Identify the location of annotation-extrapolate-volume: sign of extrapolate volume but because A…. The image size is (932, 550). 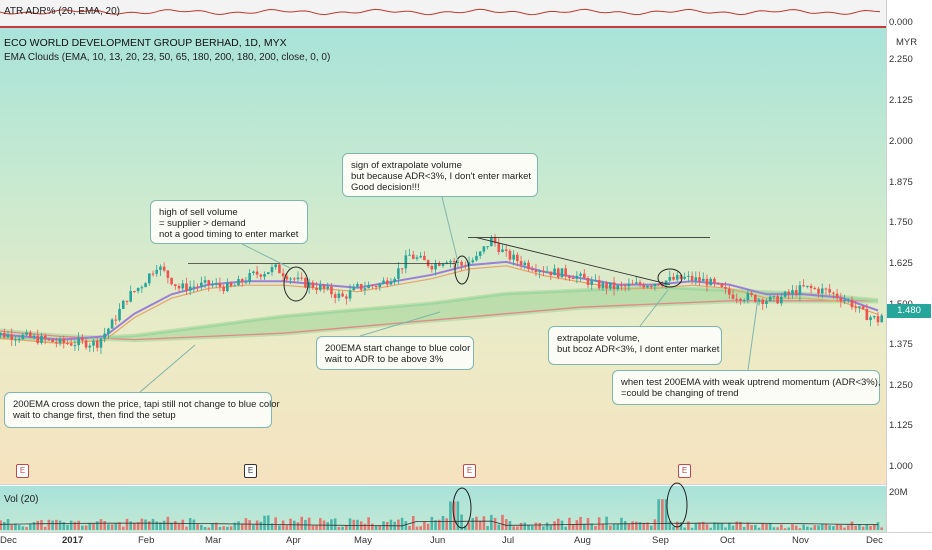
(440, 175).